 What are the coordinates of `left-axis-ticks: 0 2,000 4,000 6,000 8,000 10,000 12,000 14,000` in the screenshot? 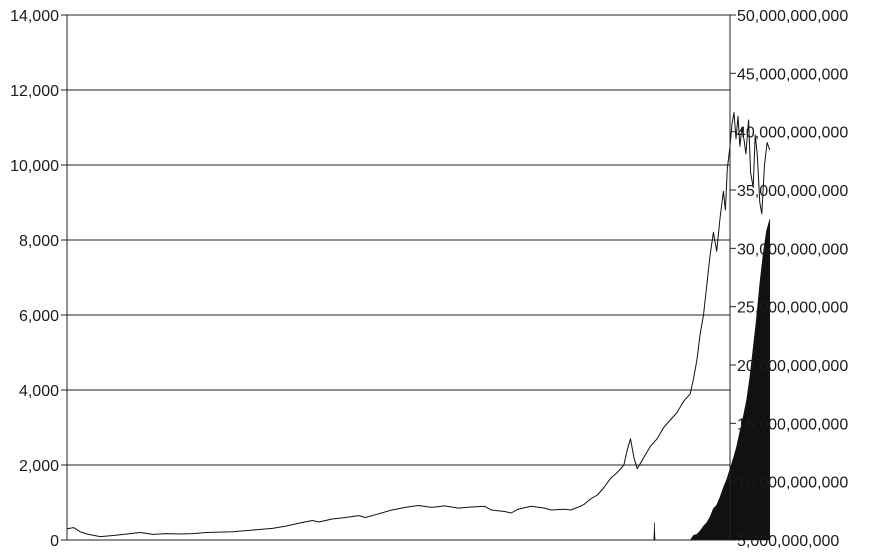 It's located at (38, 279).